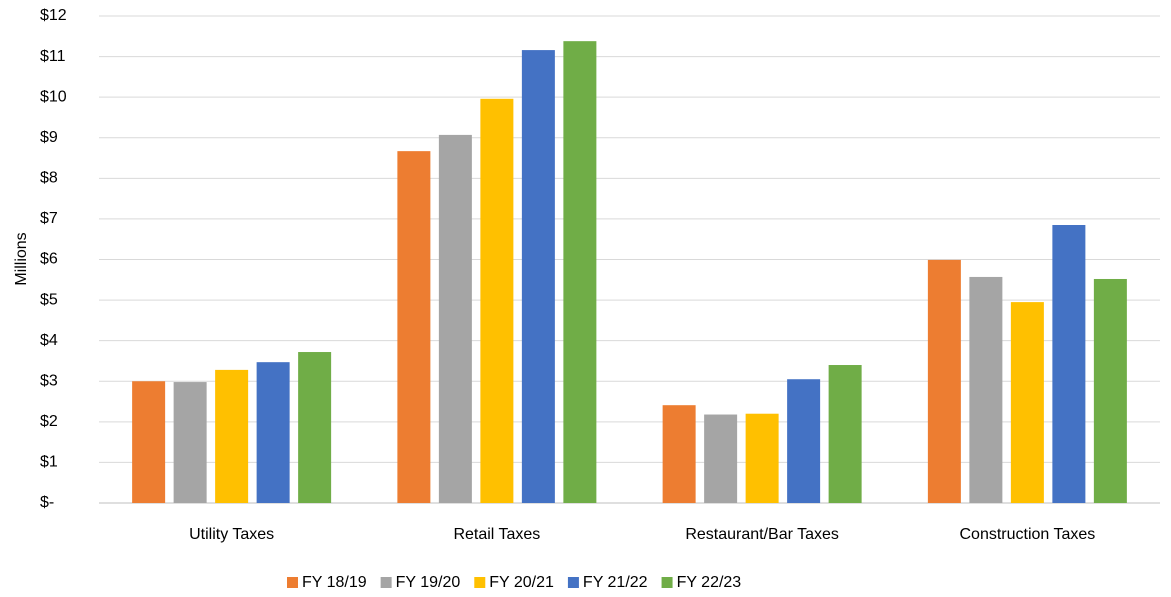 This screenshot has width=1171, height=597. I want to click on y-tick-label: $12, so click(53, 15).